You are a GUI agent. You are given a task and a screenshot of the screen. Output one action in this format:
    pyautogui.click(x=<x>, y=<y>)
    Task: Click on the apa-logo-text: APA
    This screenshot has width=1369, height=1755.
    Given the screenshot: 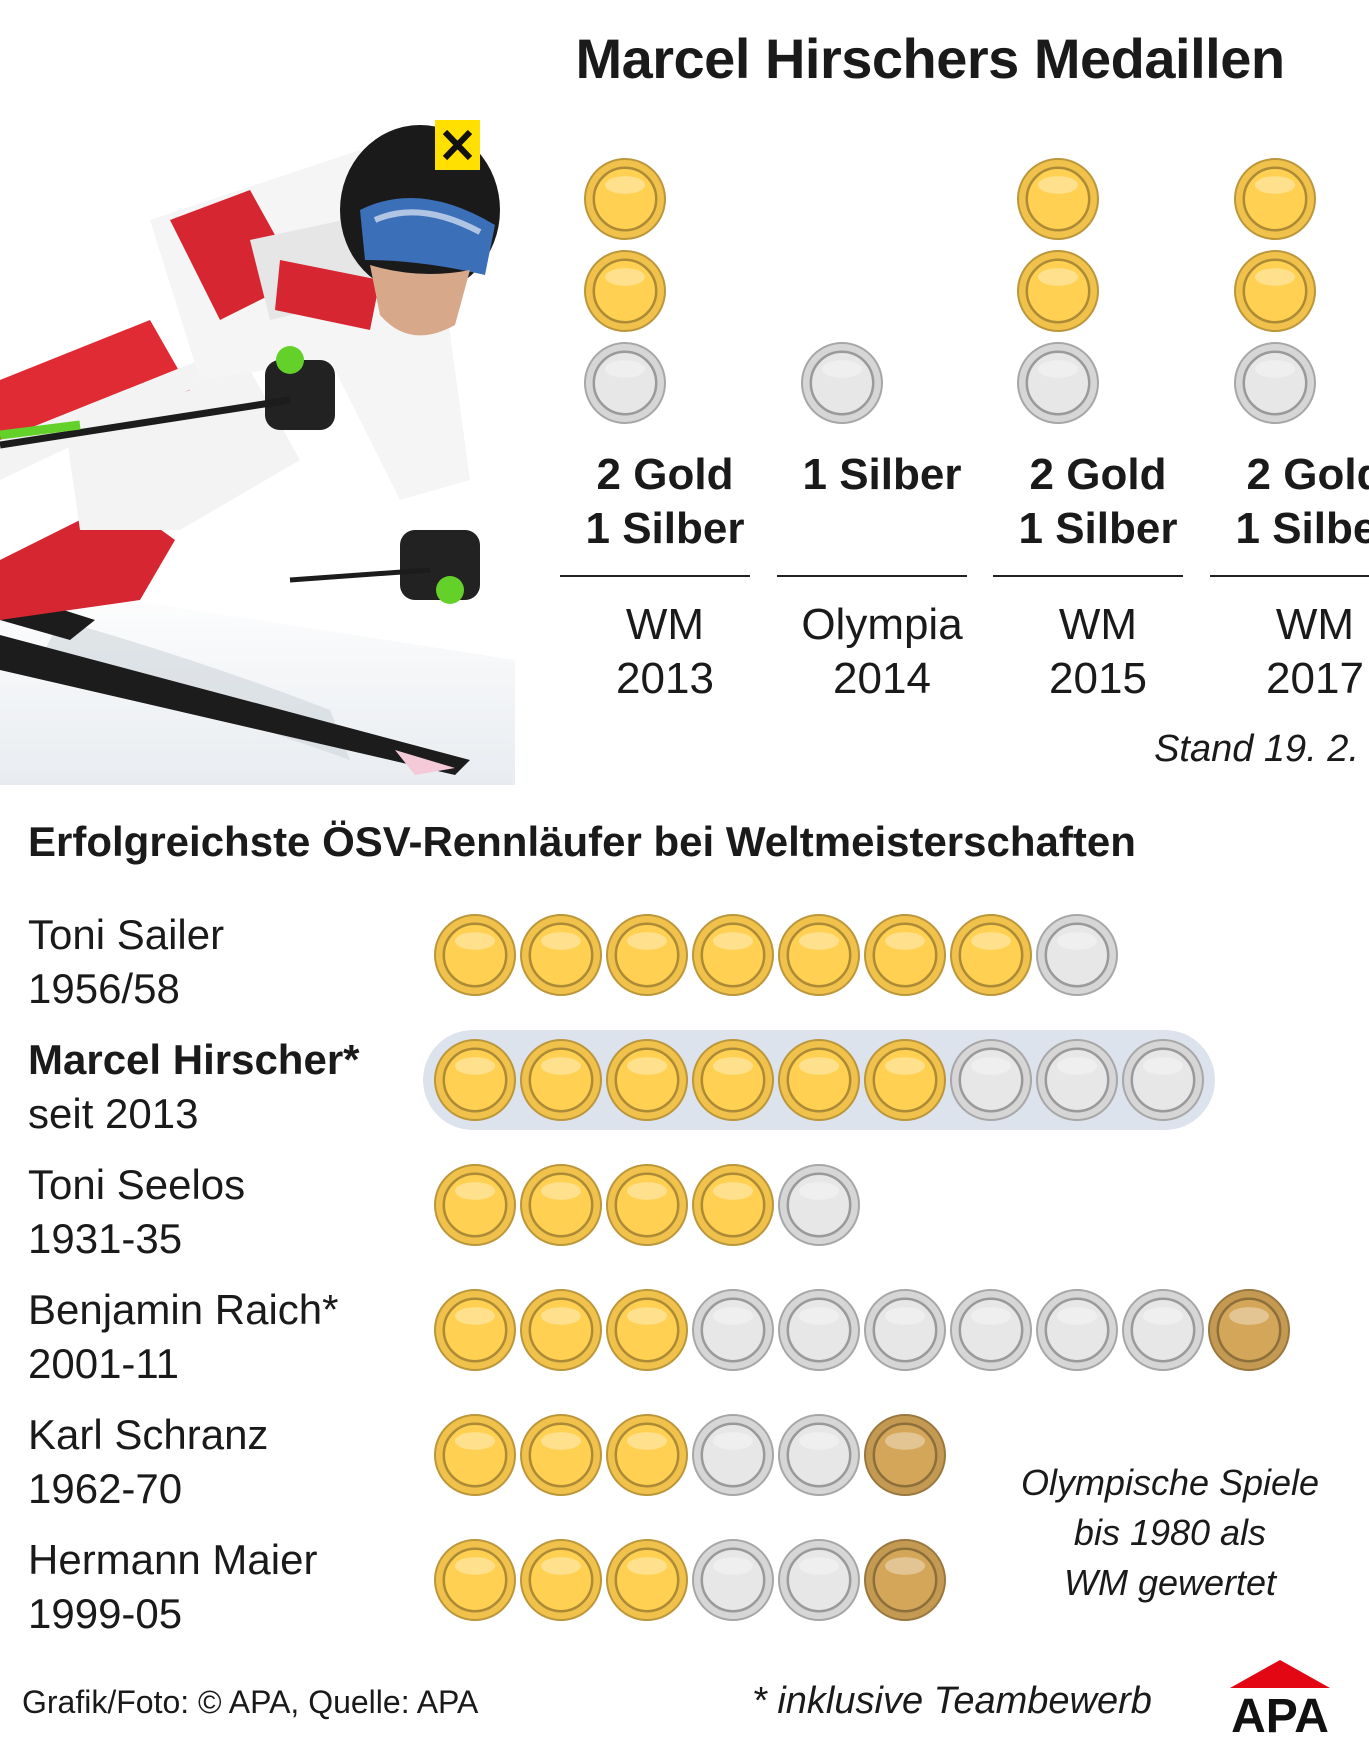 What is the action you would take?
    pyautogui.click(x=1280, y=1715)
    